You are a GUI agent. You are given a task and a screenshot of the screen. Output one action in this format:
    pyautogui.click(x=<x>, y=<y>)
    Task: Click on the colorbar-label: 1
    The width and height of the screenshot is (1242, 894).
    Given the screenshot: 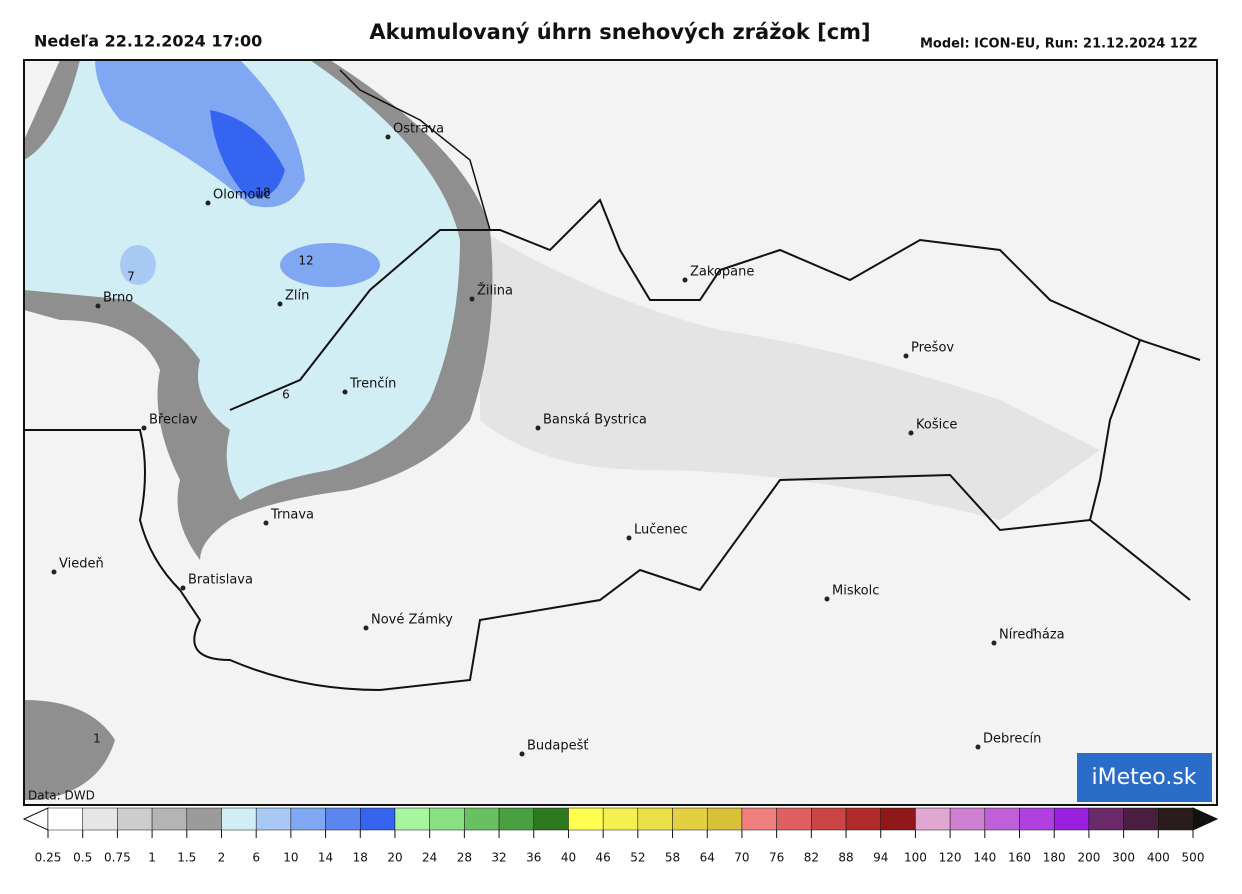 What is the action you would take?
    pyautogui.click(x=152, y=858)
    